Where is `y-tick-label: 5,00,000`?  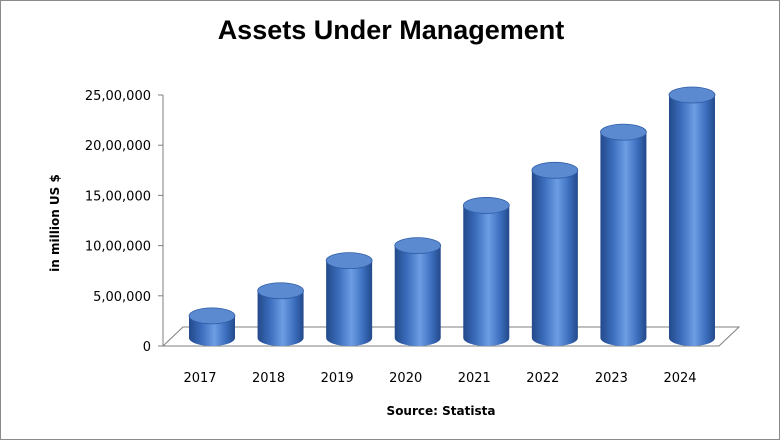
y-tick-label: 5,00,000 is located at coordinates (122, 297).